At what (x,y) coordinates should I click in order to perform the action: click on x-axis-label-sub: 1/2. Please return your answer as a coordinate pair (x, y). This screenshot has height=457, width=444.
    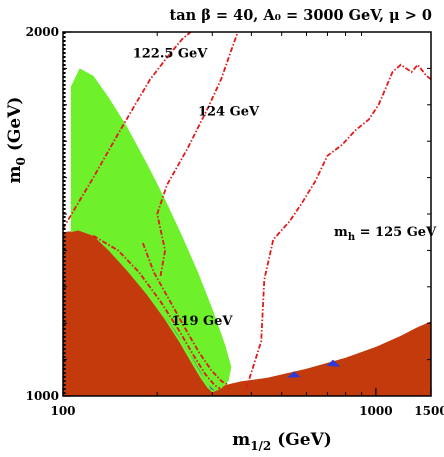
    Looking at the image, I should click on (260, 446).